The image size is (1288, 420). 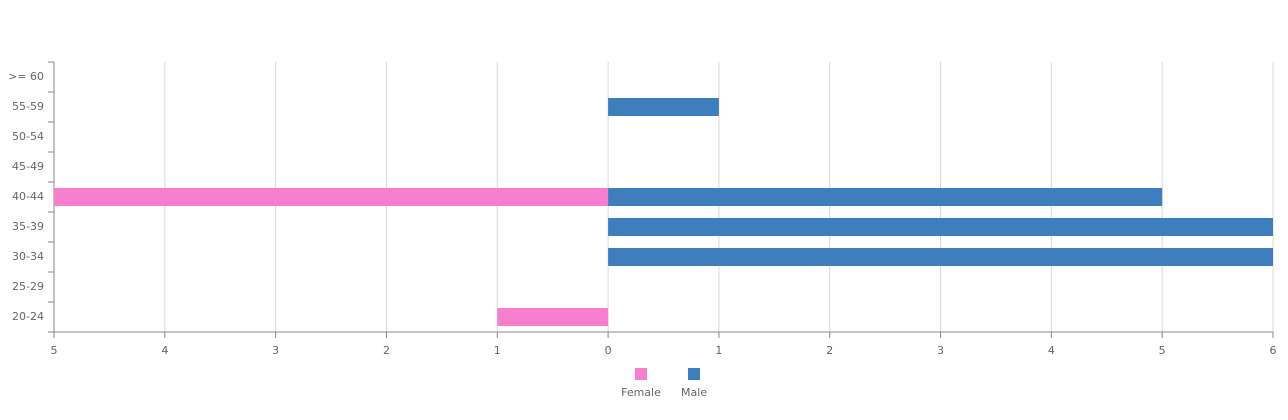 I want to click on legend-label: Male, so click(x=694, y=392).